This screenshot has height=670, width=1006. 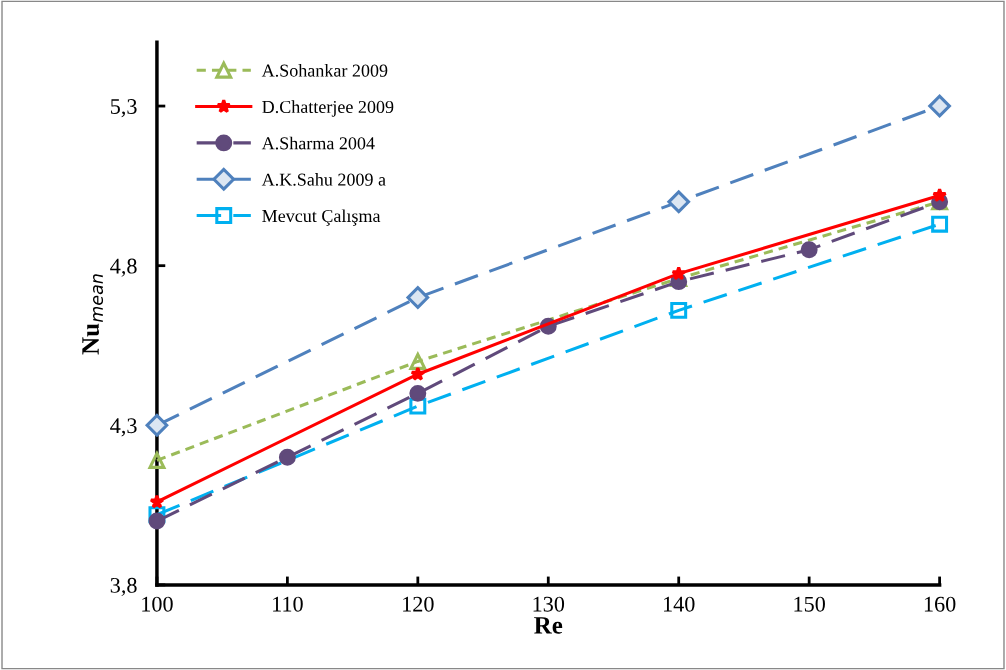 What do you see at coordinates (93, 314) in the screenshot?
I see `y-axis-title: Nu$_{mean}$` at bounding box center [93, 314].